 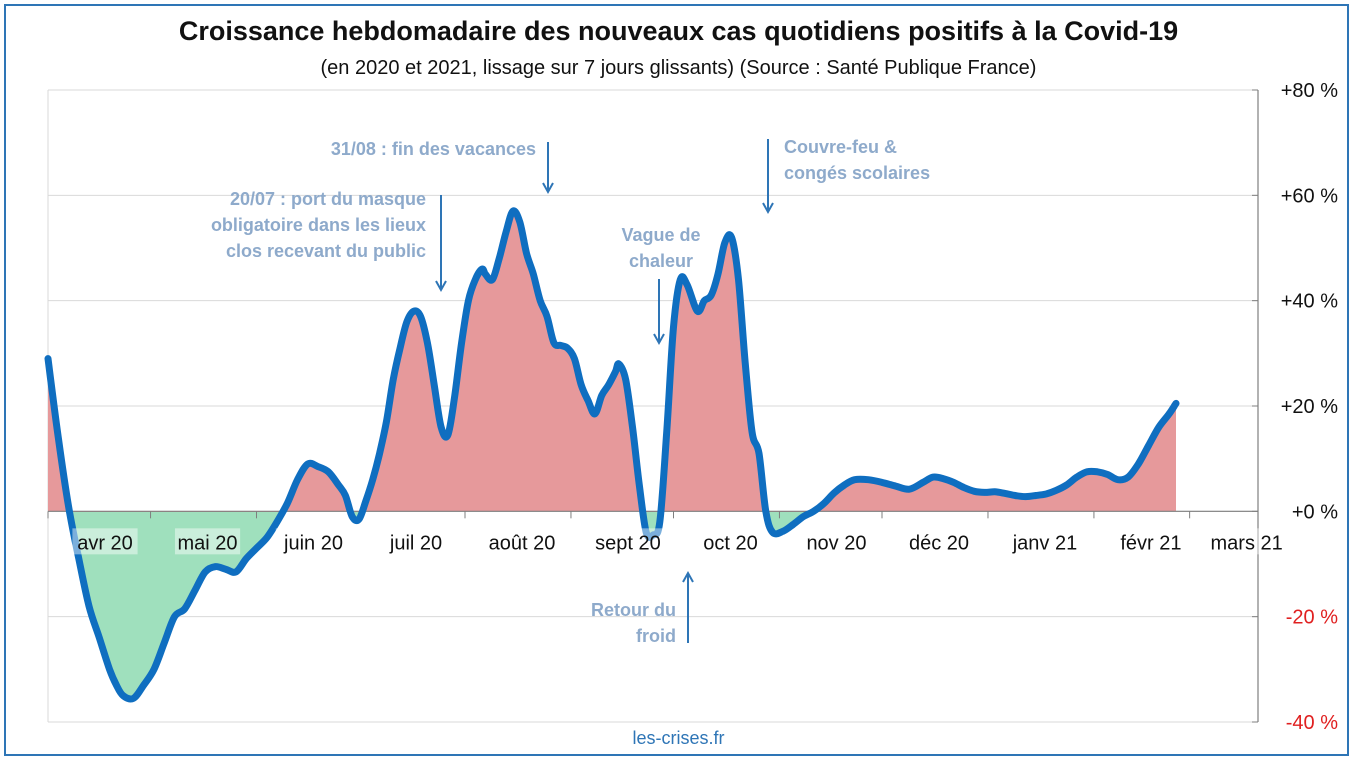 What do you see at coordinates (660, 235) in the screenshot?
I see `annotation-text: Vague de` at bounding box center [660, 235].